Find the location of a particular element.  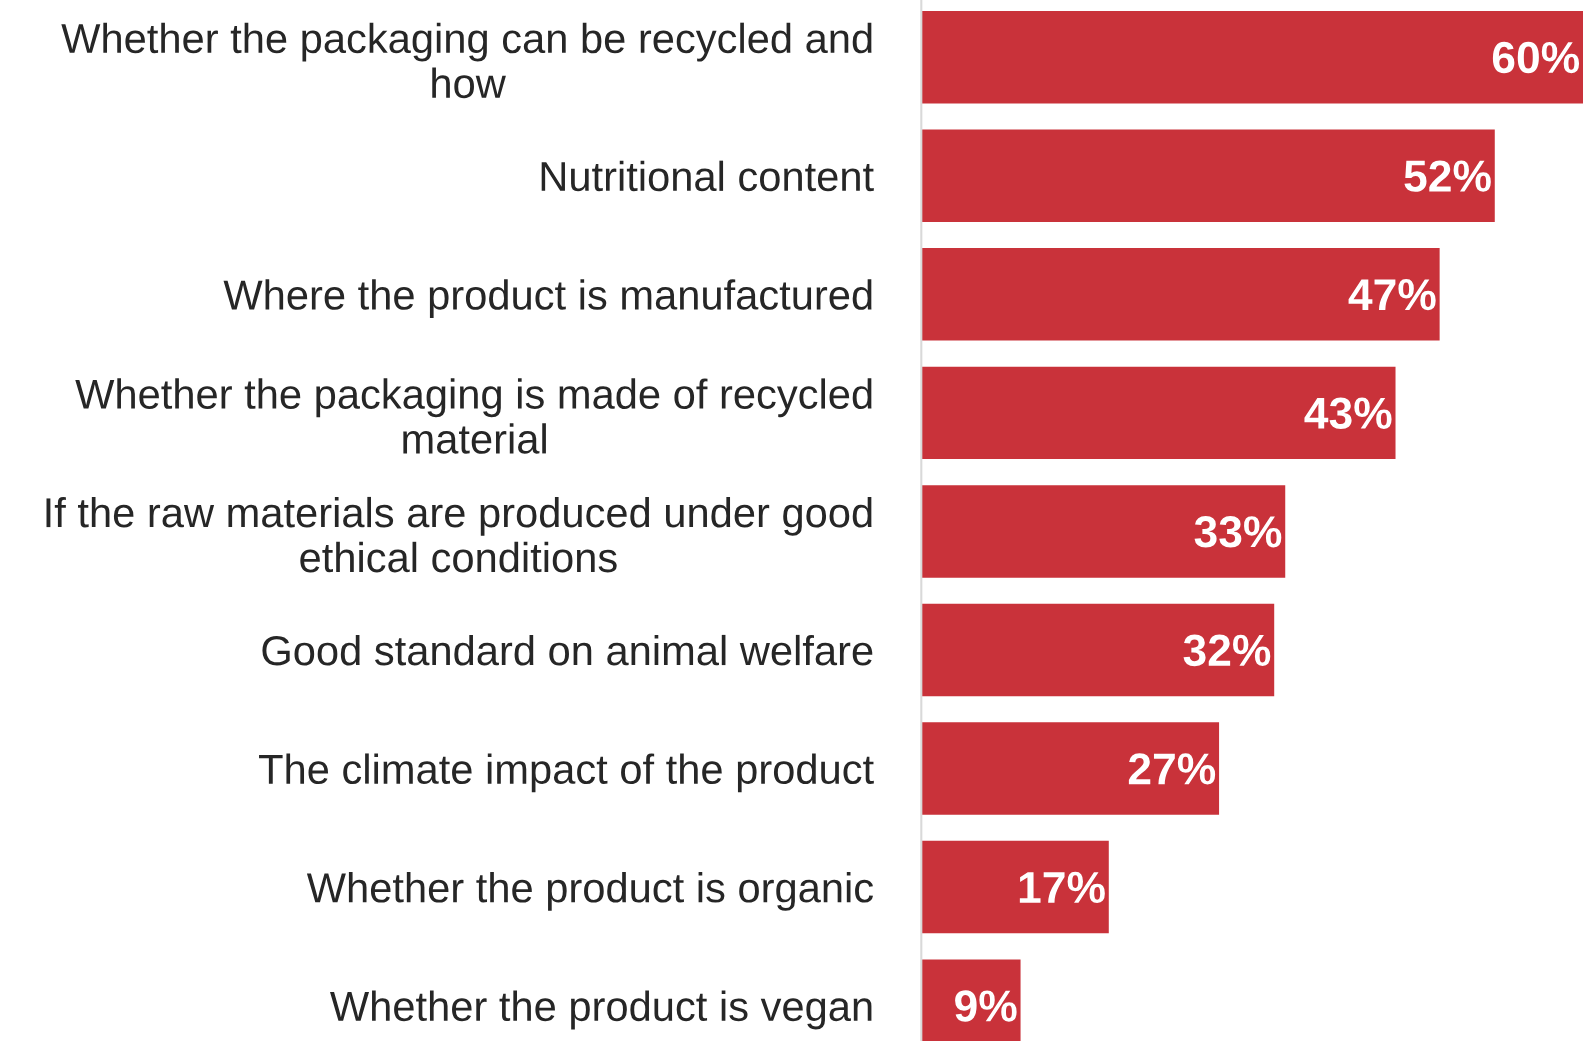

y-tick-label: Whether the product is vegan is located at coordinates (601, 1010).